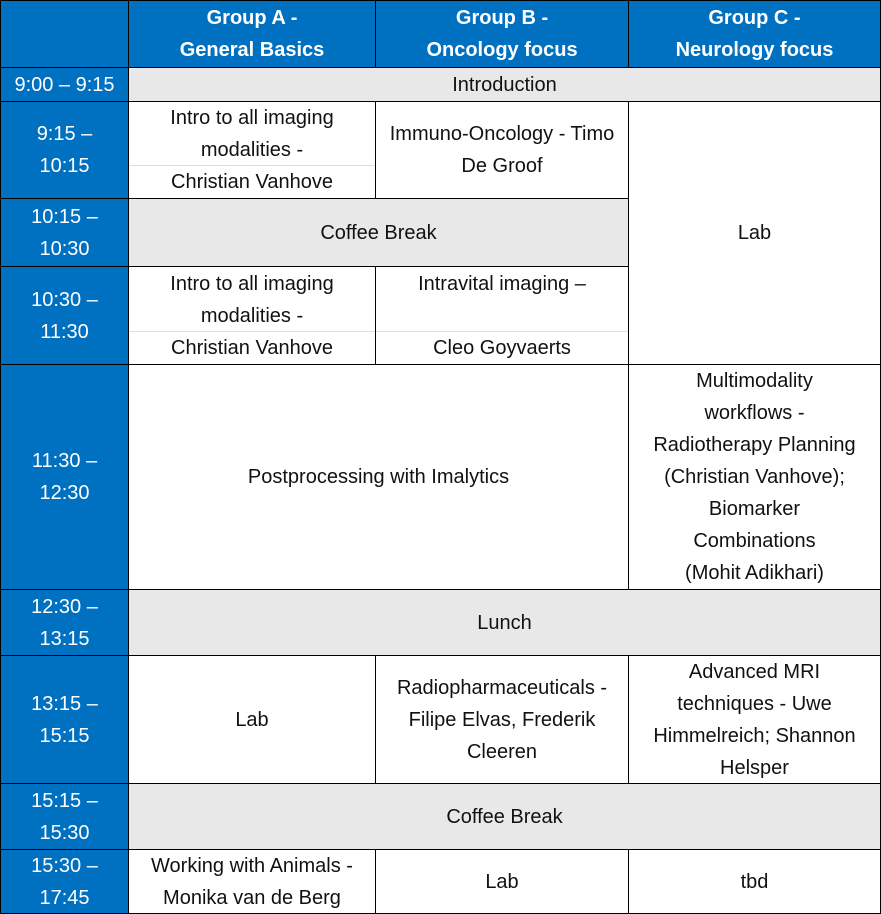 The image size is (881, 914). I want to click on header-corner, so click(64, 34).